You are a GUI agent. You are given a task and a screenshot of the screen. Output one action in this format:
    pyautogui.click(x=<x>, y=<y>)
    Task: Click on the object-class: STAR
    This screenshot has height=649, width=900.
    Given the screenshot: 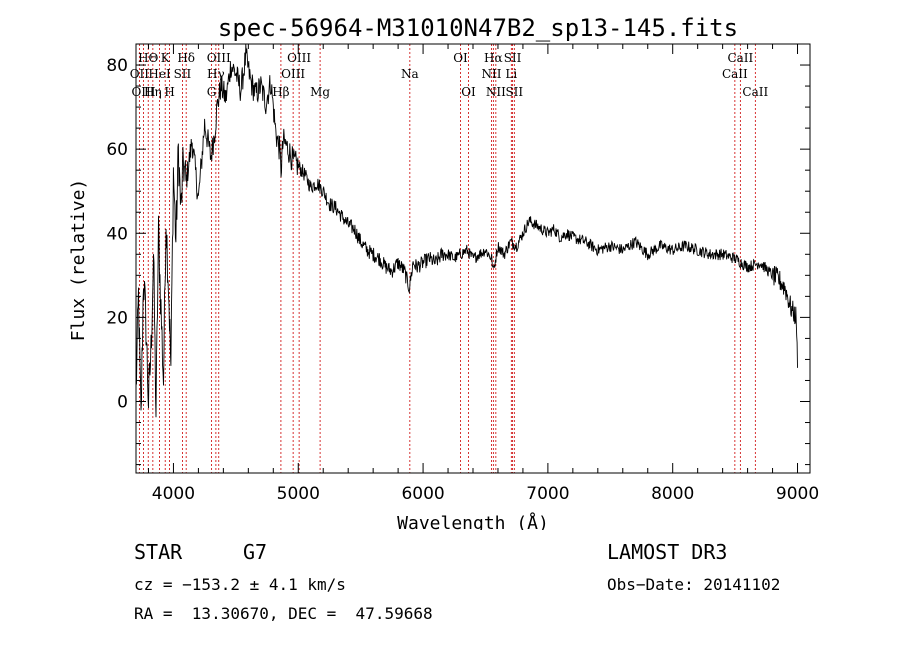 What is the action you would take?
    pyautogui.click(x=158, y=552)
    